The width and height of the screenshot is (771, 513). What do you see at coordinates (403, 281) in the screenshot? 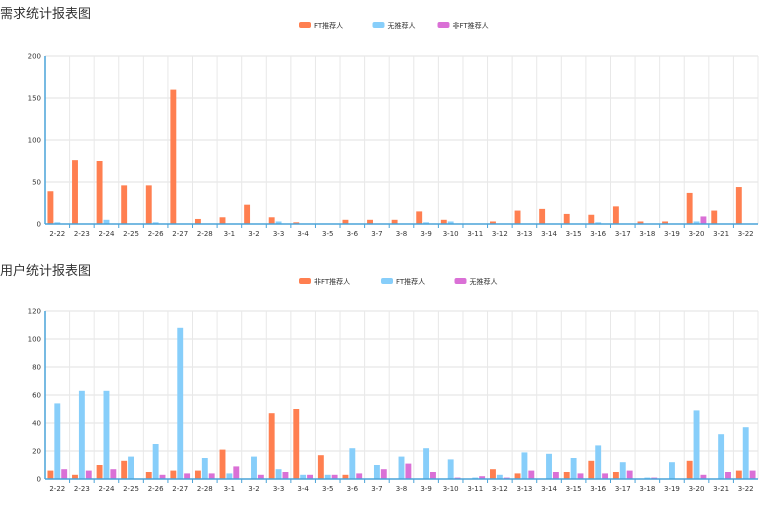
I see `legend-item-1: FT推荐人` at bounding box center [403, 281].